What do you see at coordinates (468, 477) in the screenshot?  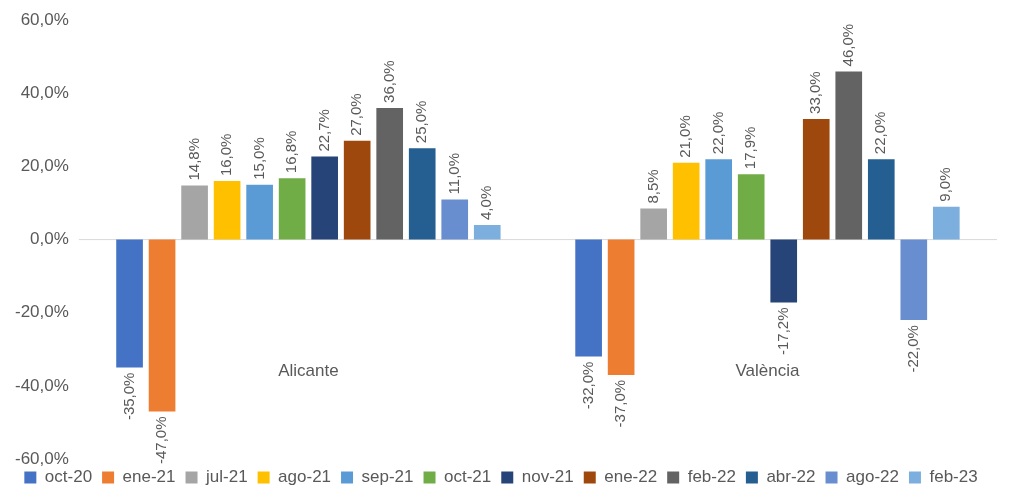 I see `legend-label: oct-21` at bounding box center [468, 477].